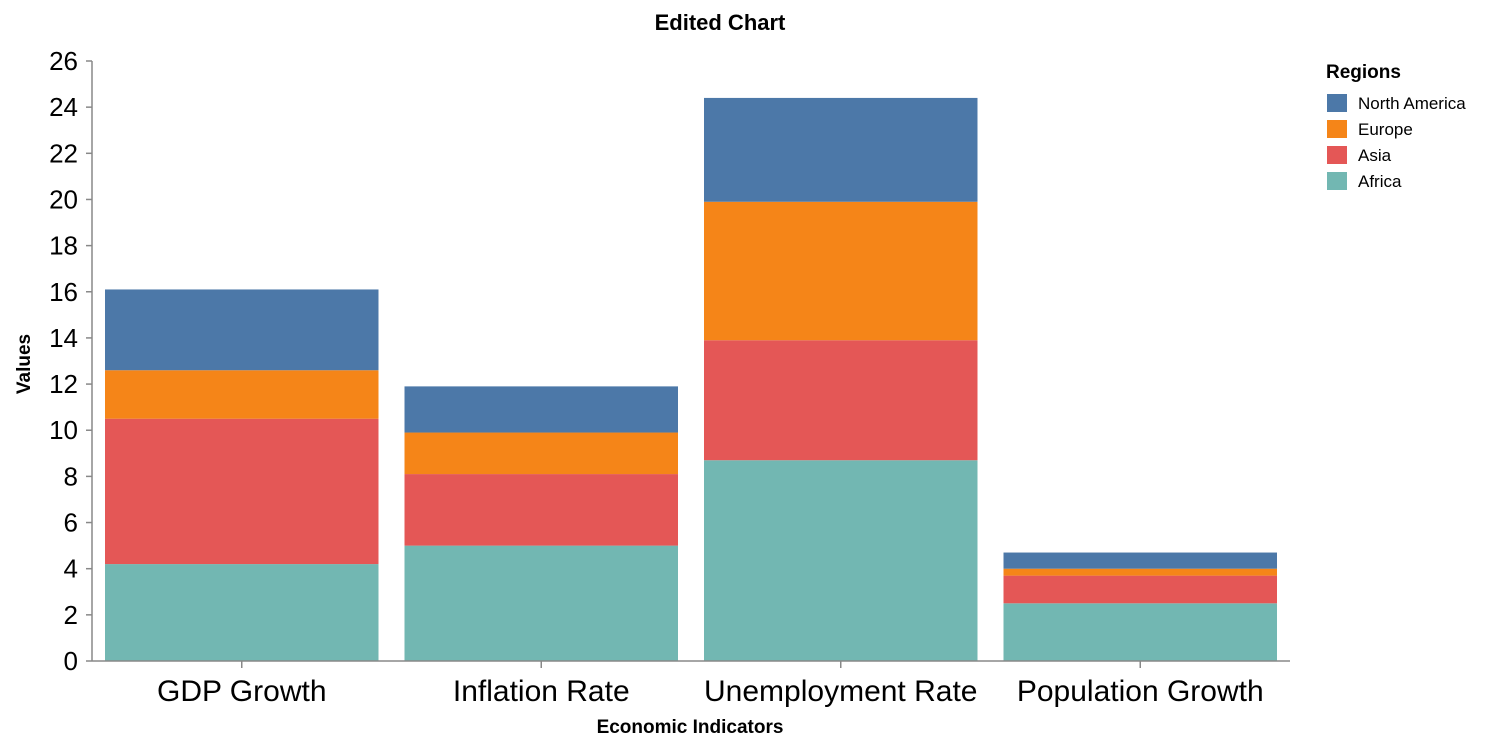 The image size is (1496, 746). Describe the element at coordinates (63, 246) in the screenshot. I see `y-tick-label: 18` at that location.